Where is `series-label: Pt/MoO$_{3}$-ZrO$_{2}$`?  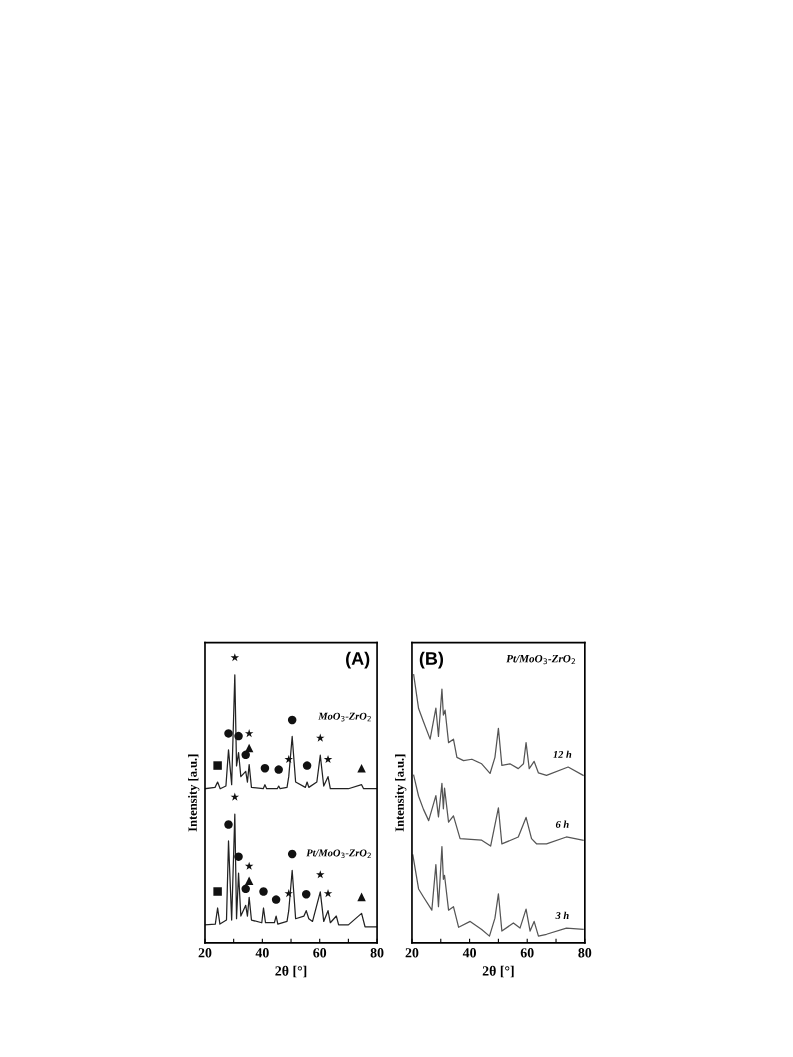
series-label: Pt/MoO$_{3}$-ZrO$_{2}$ is located at coordinates (338, 854).